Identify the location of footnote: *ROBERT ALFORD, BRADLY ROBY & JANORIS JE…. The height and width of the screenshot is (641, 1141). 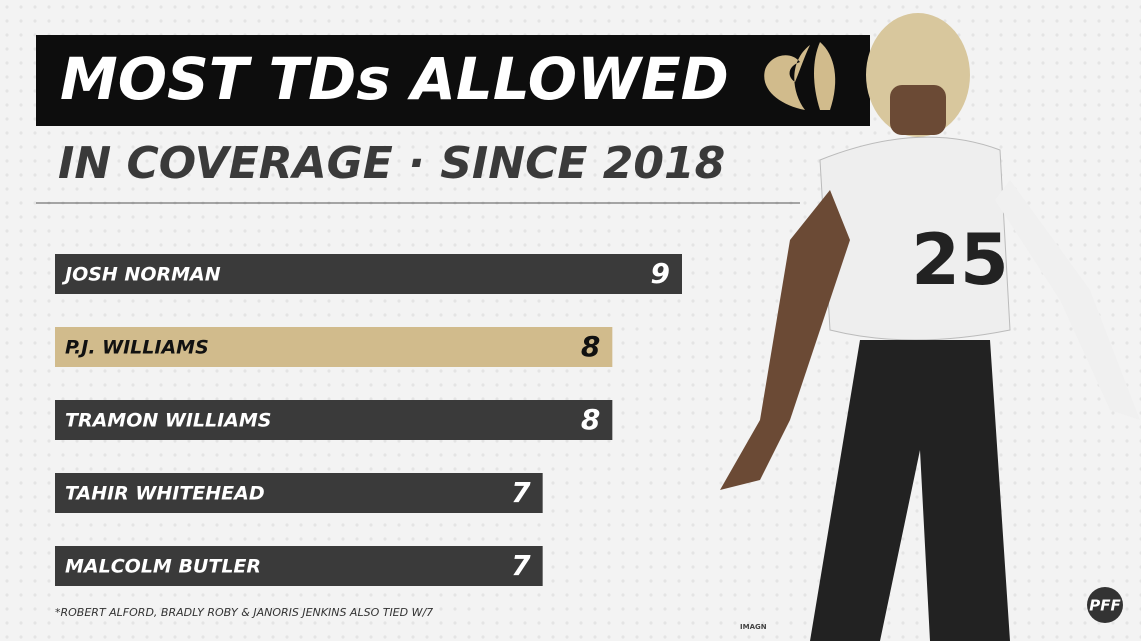
(244, 612).